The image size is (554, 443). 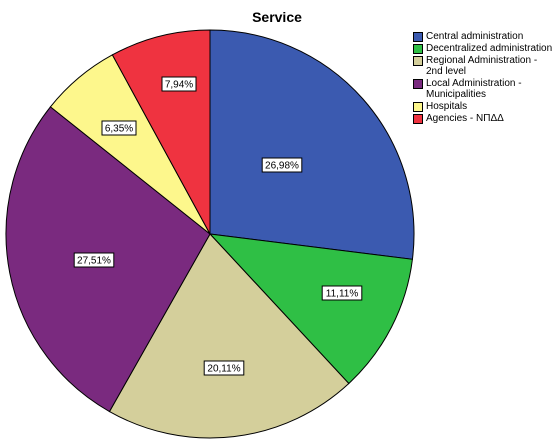 I want to click on legend-item: Local Administration - Municipalities, so click(x=483, y=89).